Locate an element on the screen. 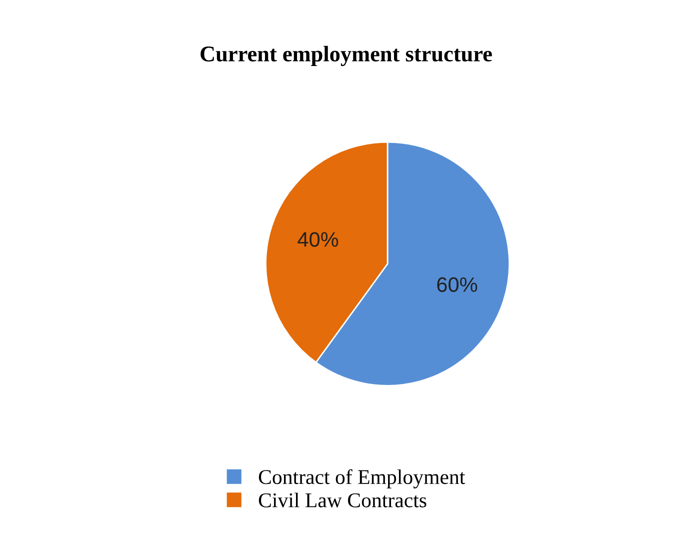 The image size is (692, 533). legend-label: Civil Law Contracts is located at coordinates (342, 500).